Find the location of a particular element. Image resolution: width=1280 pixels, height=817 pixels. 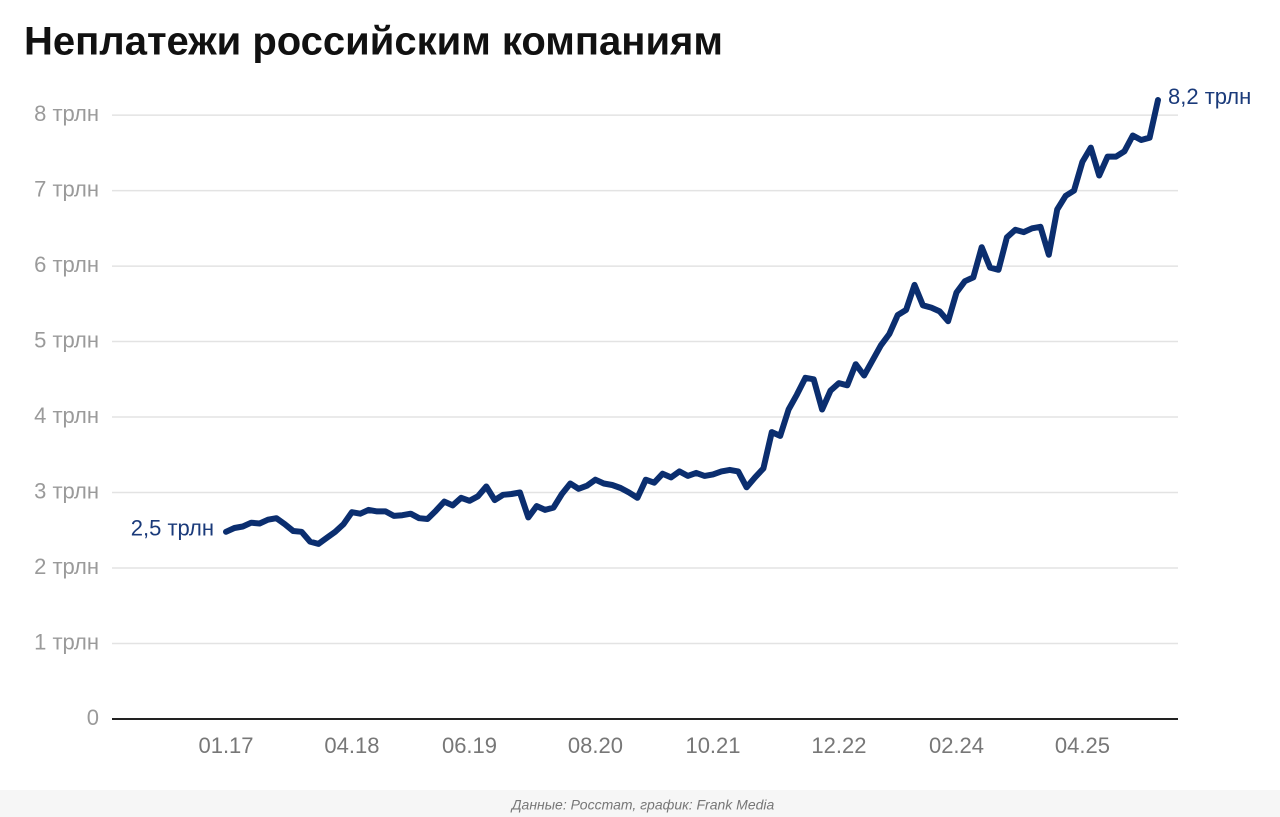

chart-title: Неплатежи российским компаниям is located at coordinates (373, 42).